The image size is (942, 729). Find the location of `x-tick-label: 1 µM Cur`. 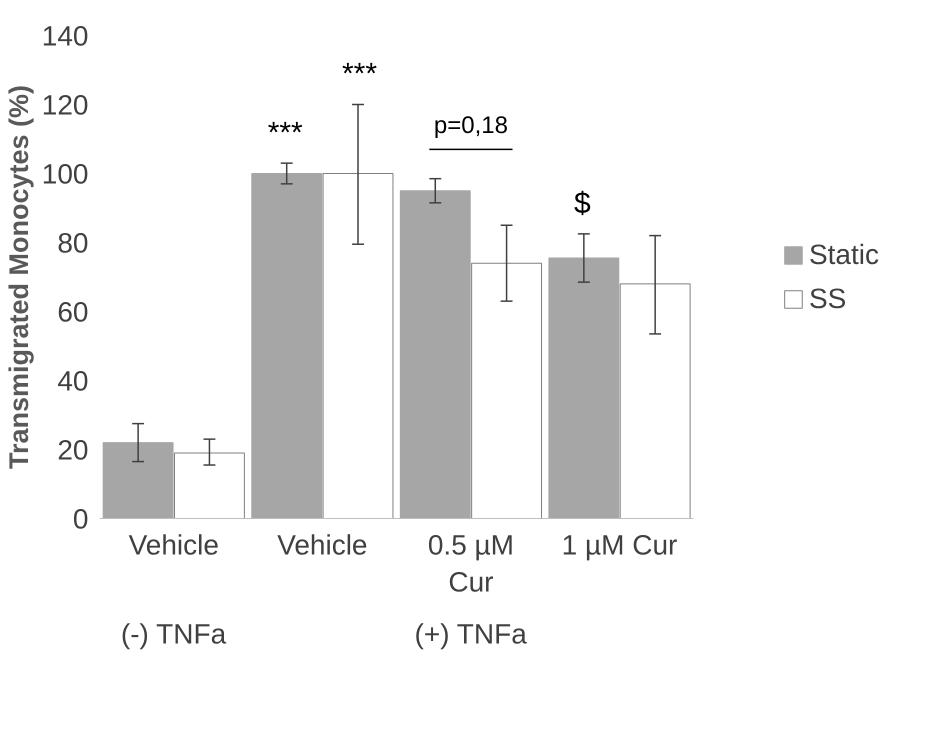

x-tick-label: 1 µM Cur is located at coordinates (620, 545).